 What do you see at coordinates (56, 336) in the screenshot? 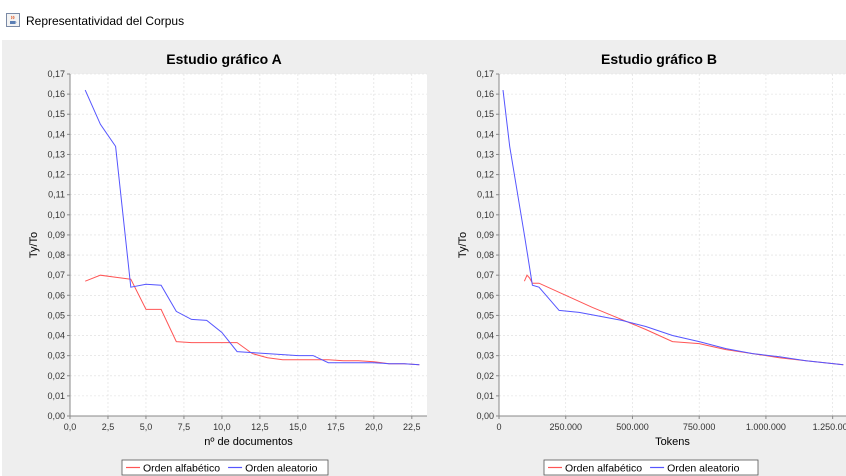
I see `chart-a-ytick-label-4: 0,04` at bounding box center [56, 336].